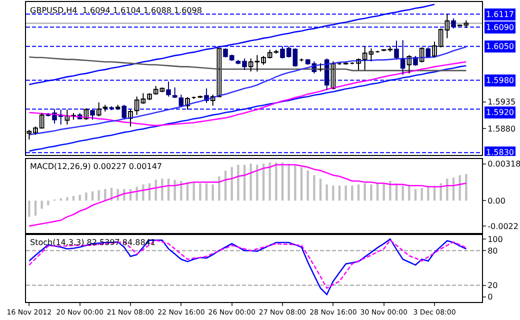  I want to click on y-tick-label: 0, so click(490, 297).